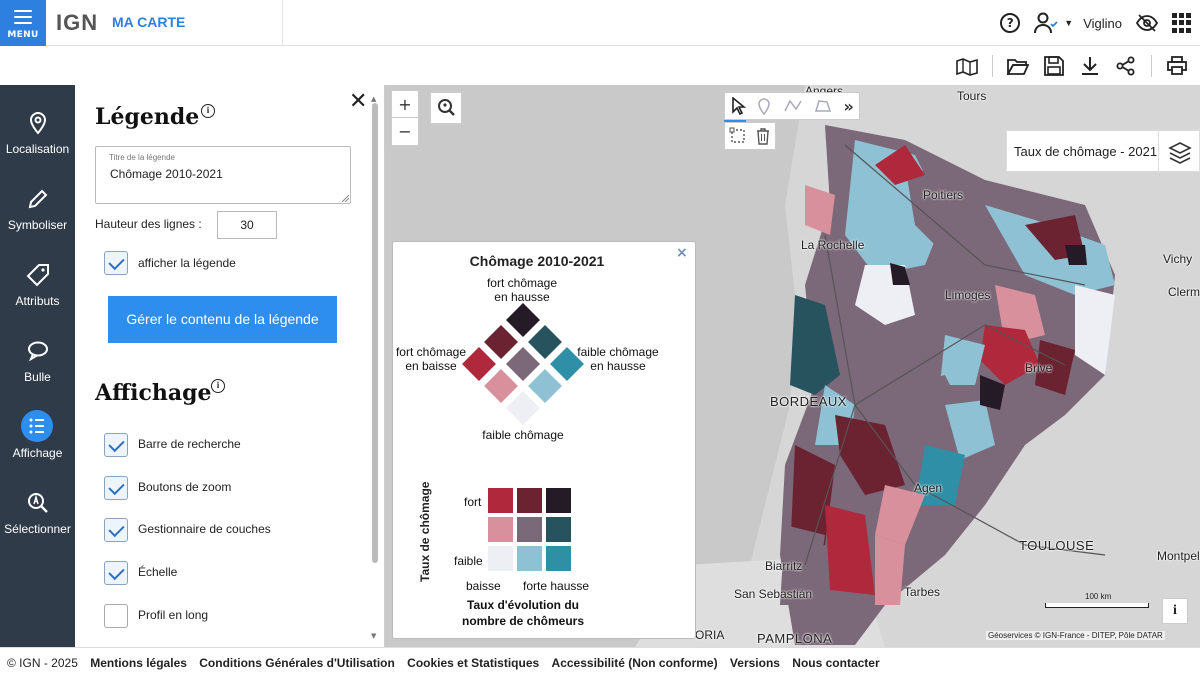 The image size is (1200, 675). What do you see at coordinates (431, 352) in the screenshot?
I see `legend-left-label-1: fort chômage` at bounding box center [431, 352].